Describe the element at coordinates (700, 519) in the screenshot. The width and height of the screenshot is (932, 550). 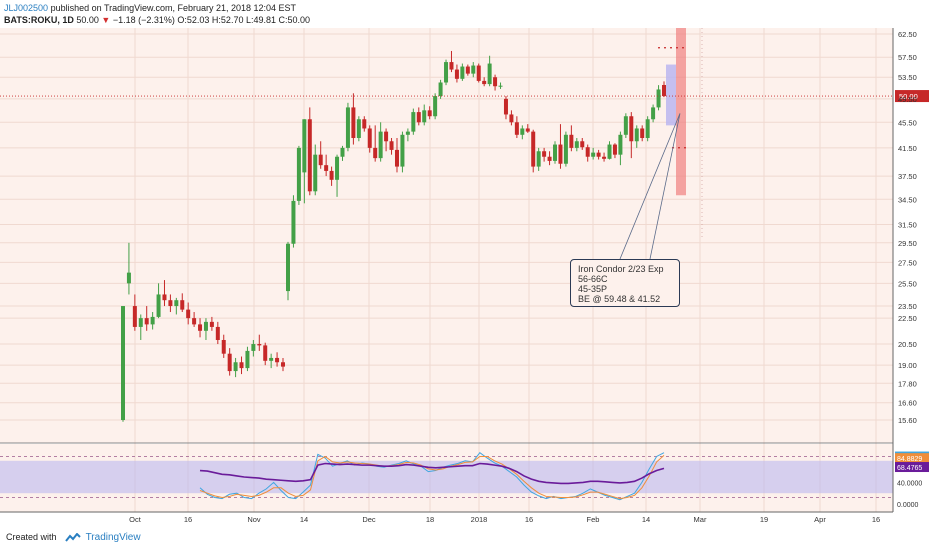
I see `x-tick-label: Mar` at that location.